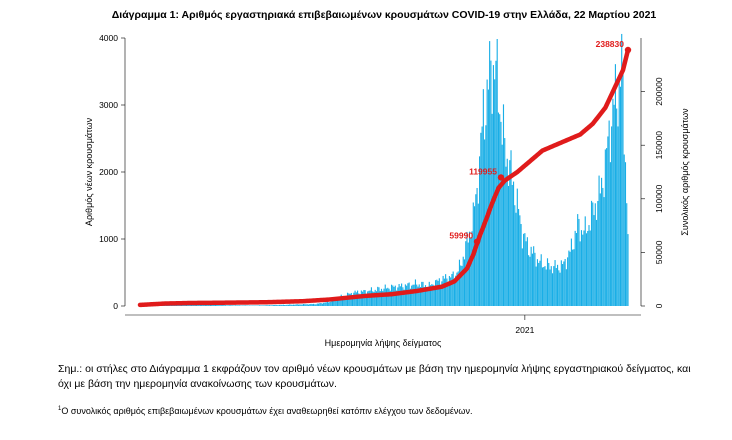  What do you see at coordinates (610, 44) in the screenshot?
I see `annotation-label: 238830` at bounding box center [610, 44].